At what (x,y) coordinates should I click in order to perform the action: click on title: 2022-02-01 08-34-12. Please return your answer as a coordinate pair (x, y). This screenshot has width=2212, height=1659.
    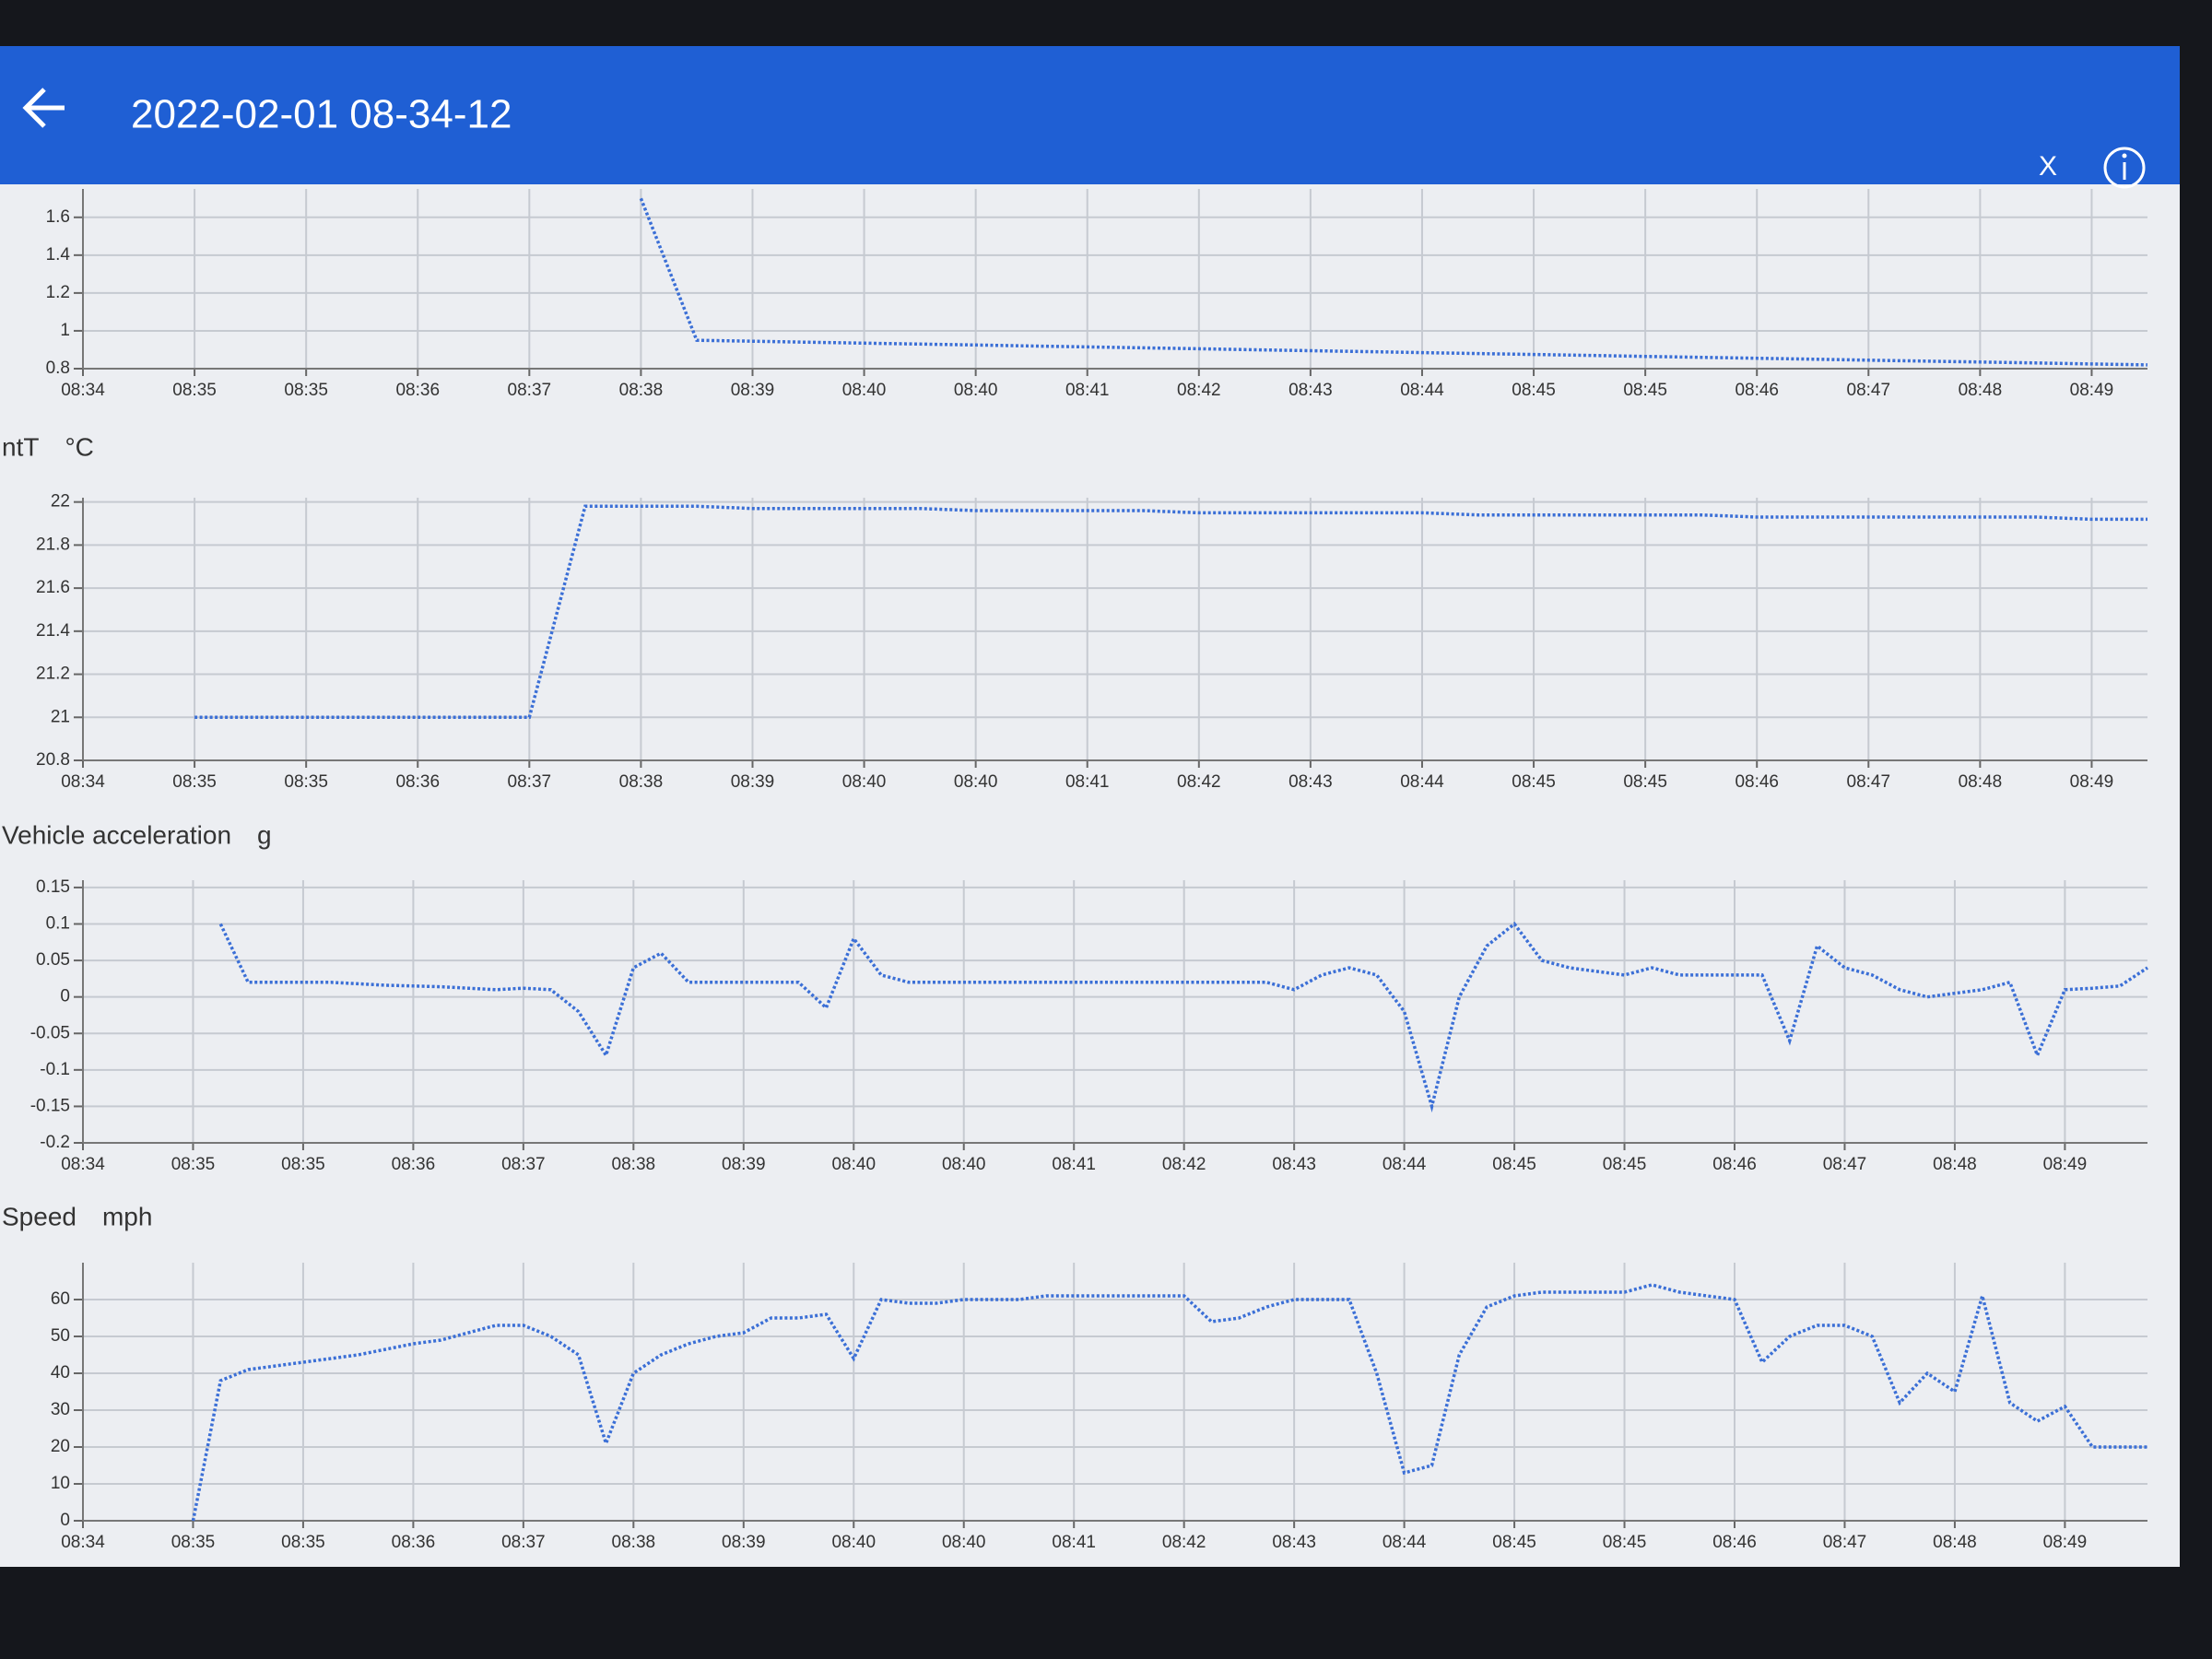
    Looking at the image, I should click on (321, 114).